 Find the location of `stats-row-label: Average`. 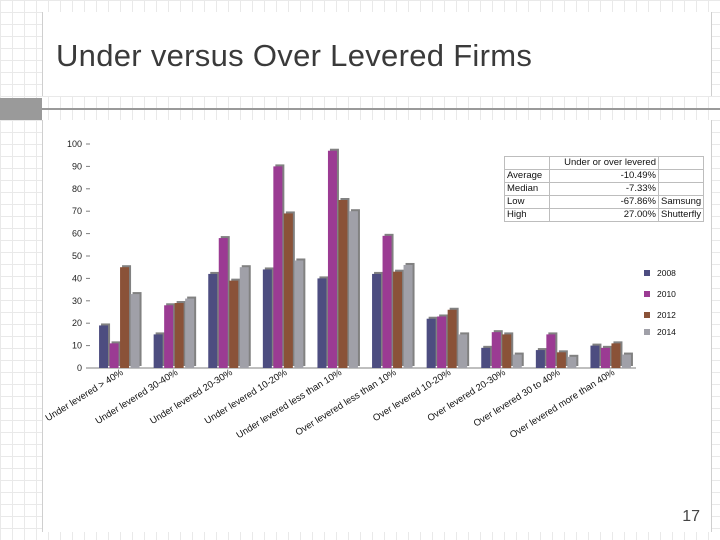

stats-row-label: Average is located at coordinates (527, 176).